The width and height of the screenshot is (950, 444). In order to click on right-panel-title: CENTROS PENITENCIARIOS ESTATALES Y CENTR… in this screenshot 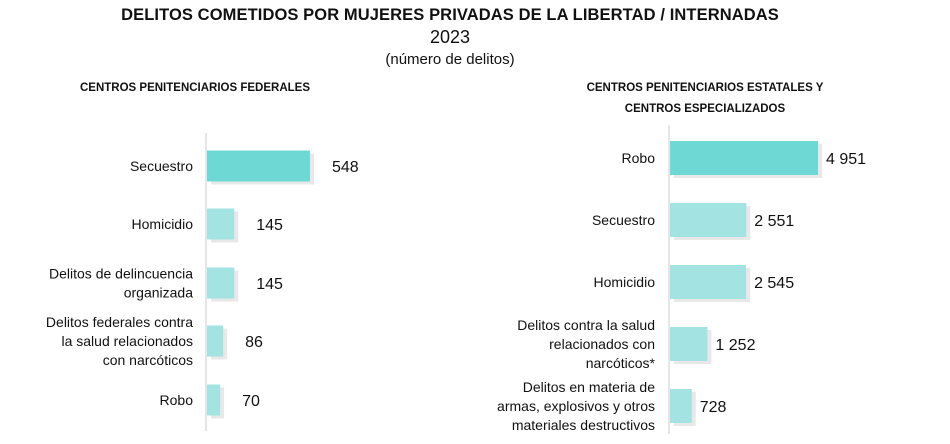, I will do `click(705, 99)`.